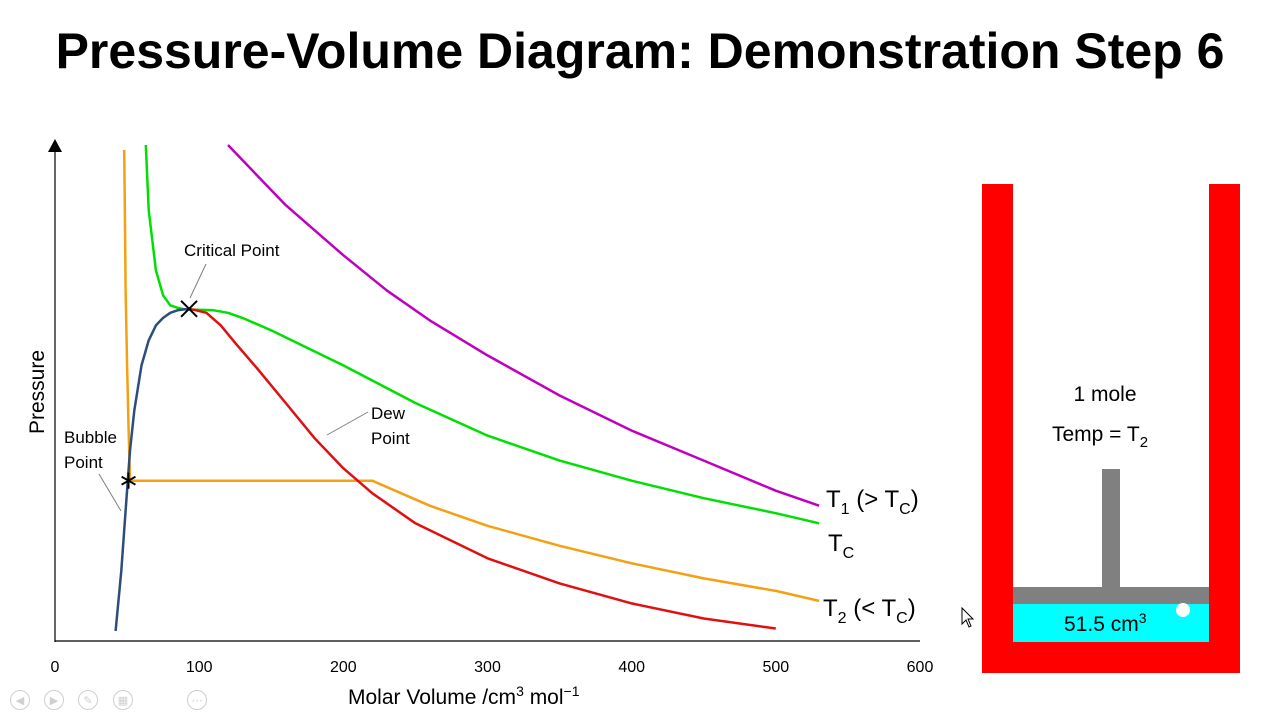 The width and height of the screenshot is (1280, 720). What do you see at coordinates (343, 667) in the screenshot?
I see `x-tick-label: 200` at bounding box center [343, 667].